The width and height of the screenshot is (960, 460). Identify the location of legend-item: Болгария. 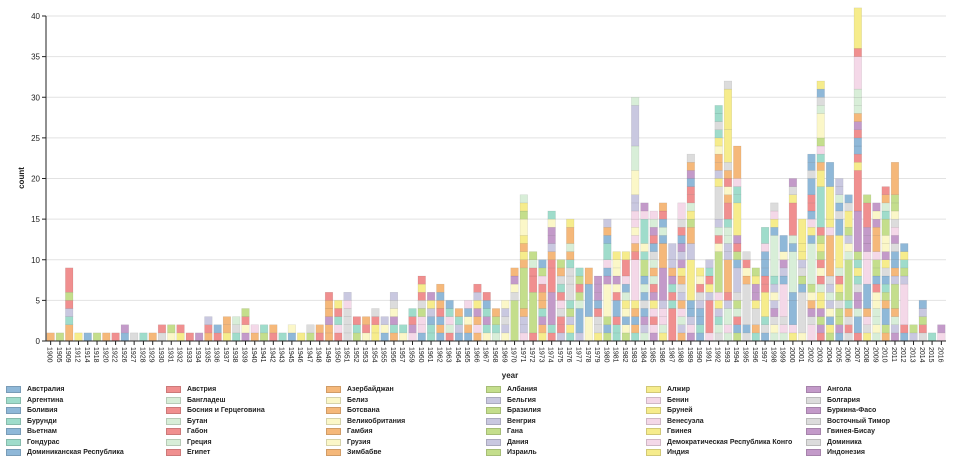
(833, 400).